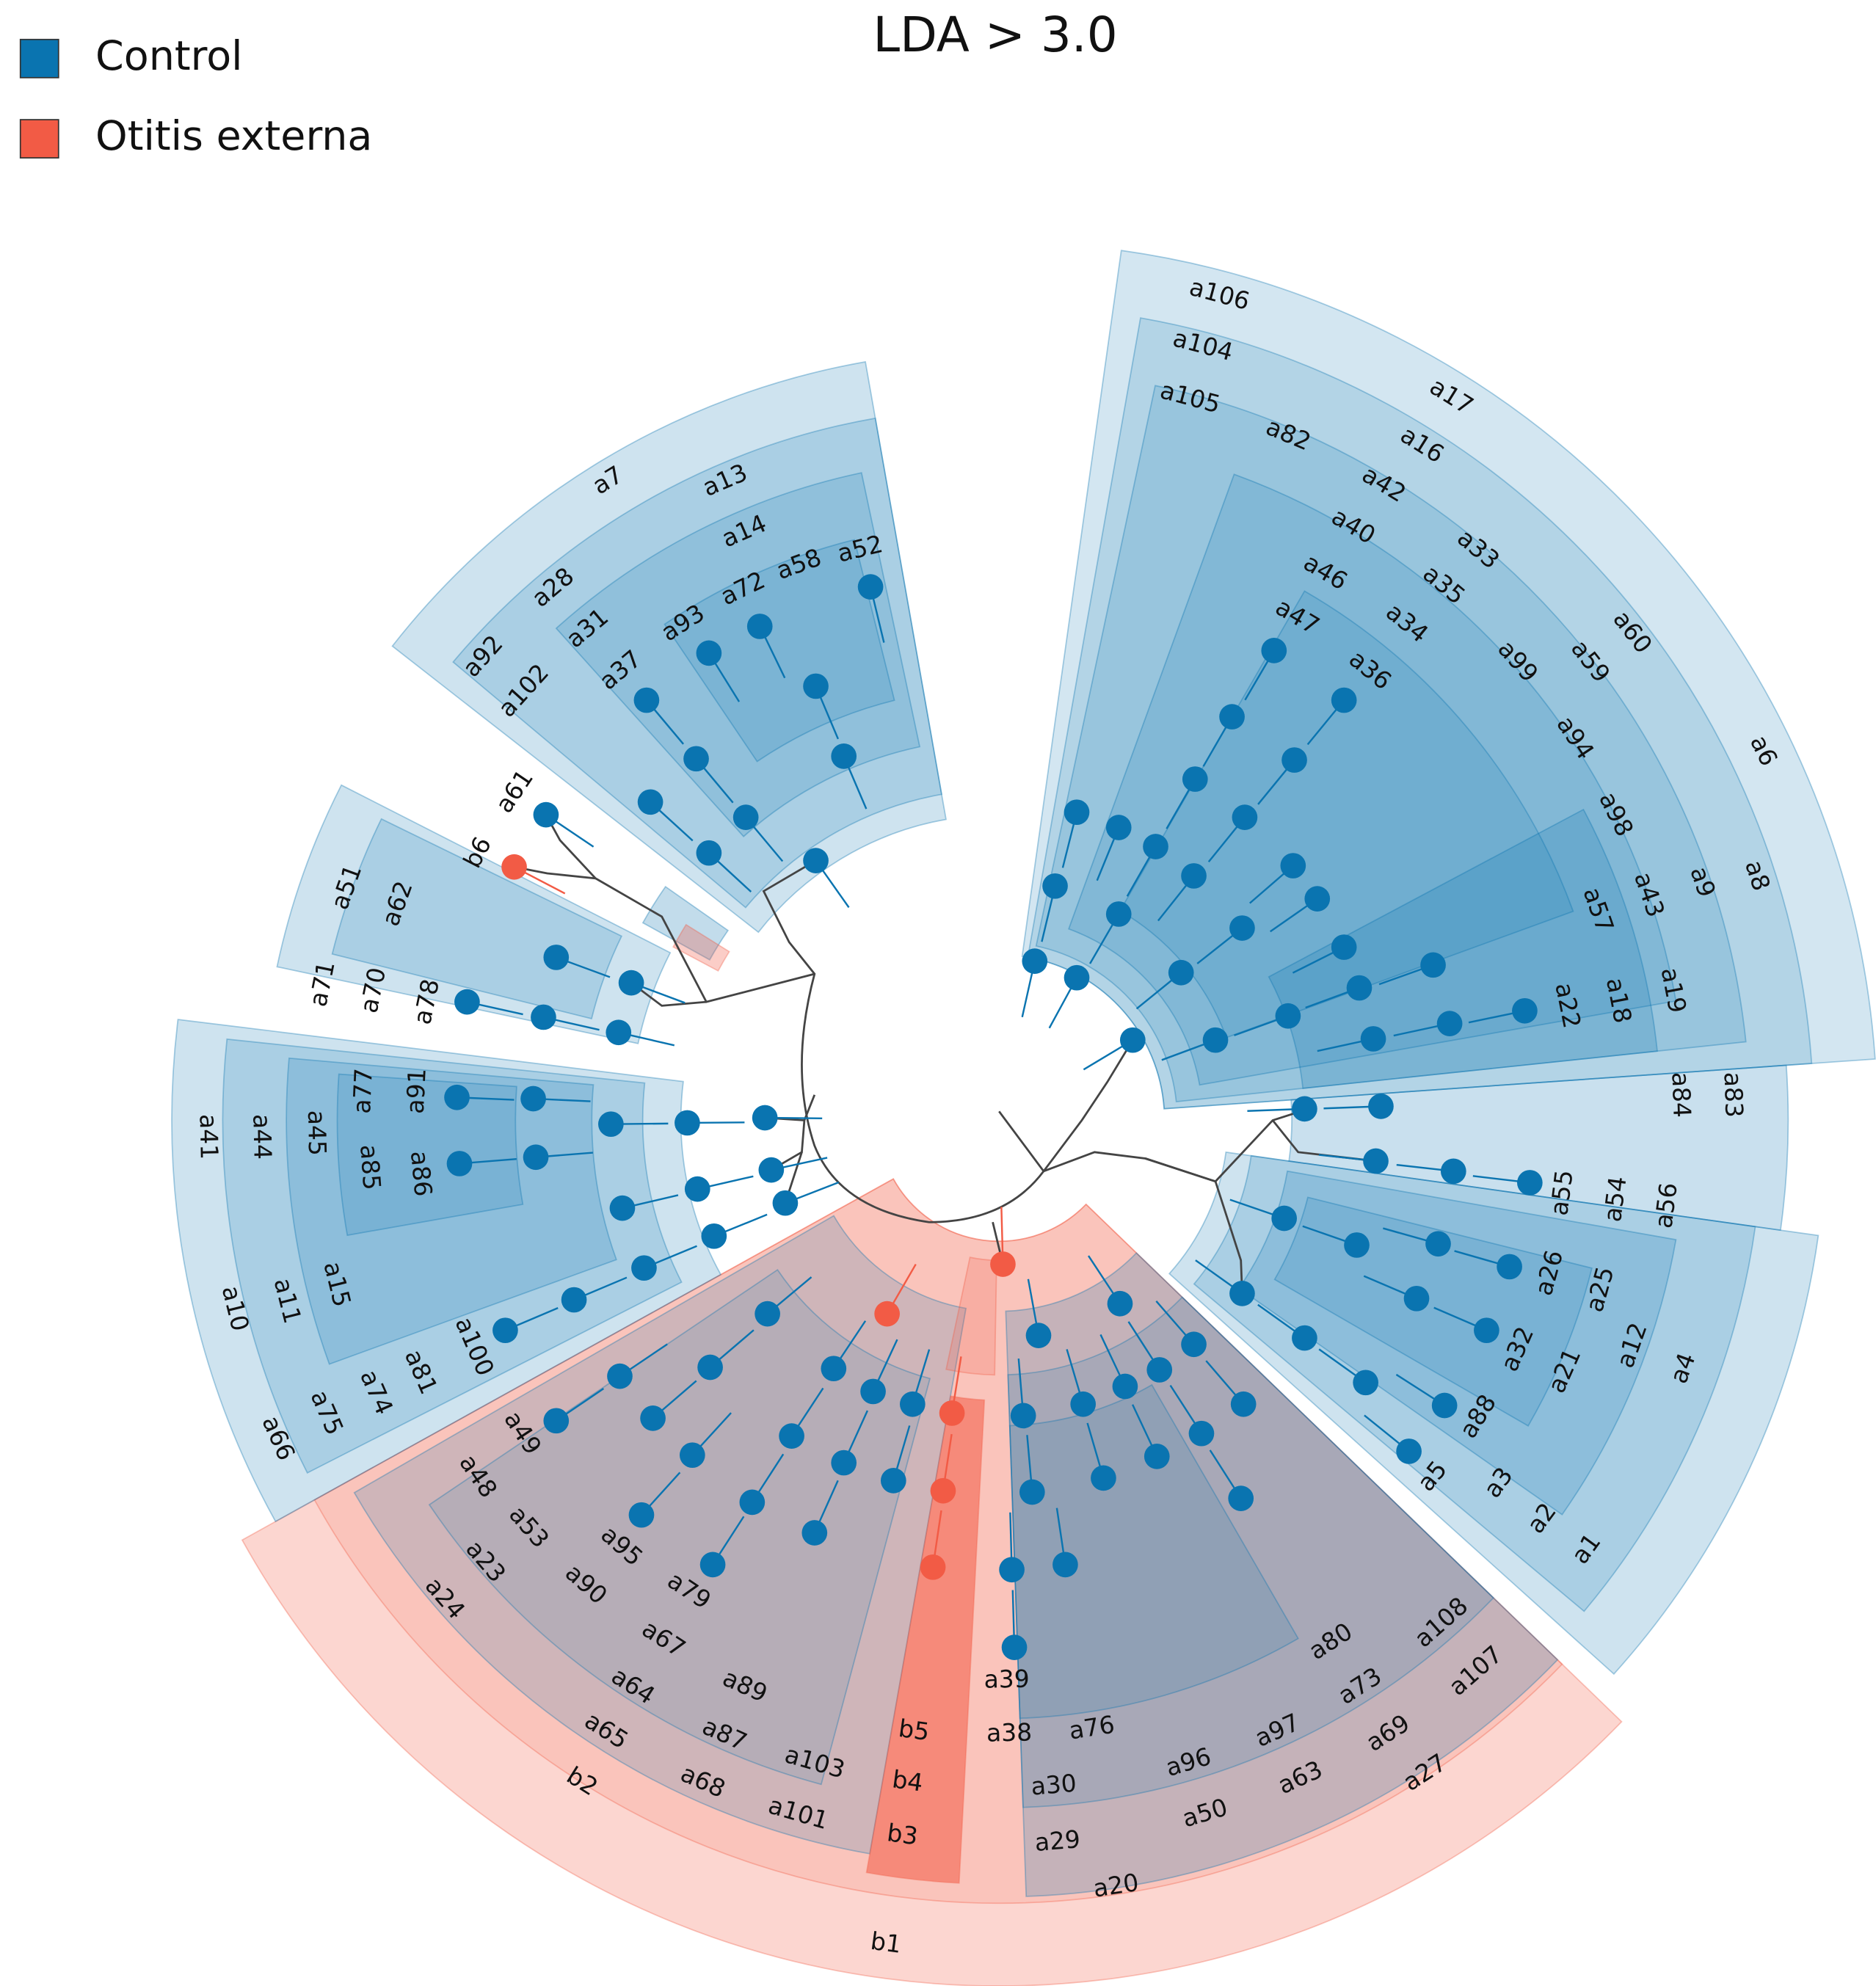 The width and height of the screenshot is (1876, 1986). I want to click on clade-label: a30, so click(1053, 1785).